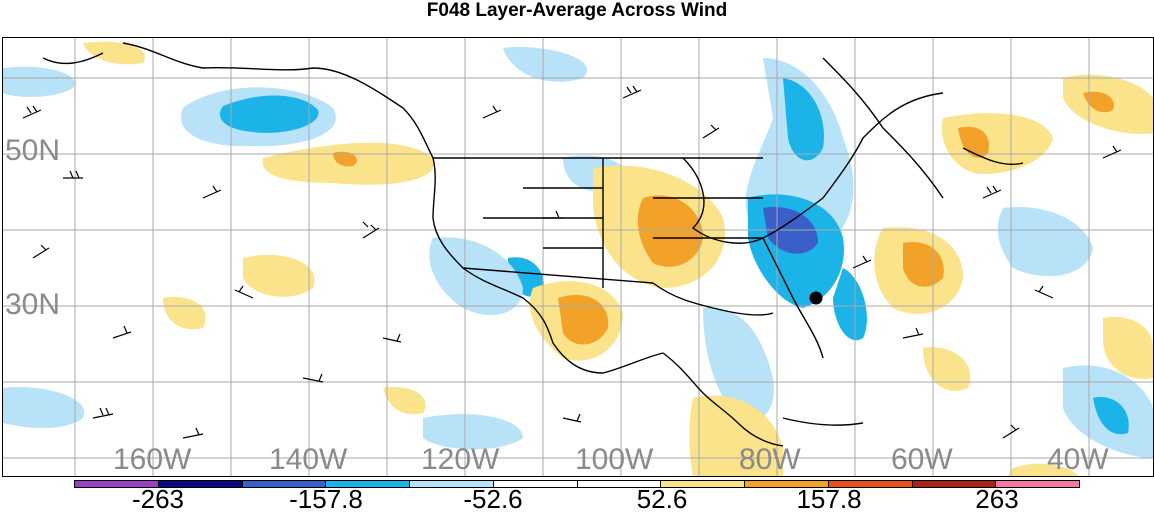 The height and width of the screenshot is (515, 1154). I want to click on lon-label-160w: 160W, so click(152, 459).